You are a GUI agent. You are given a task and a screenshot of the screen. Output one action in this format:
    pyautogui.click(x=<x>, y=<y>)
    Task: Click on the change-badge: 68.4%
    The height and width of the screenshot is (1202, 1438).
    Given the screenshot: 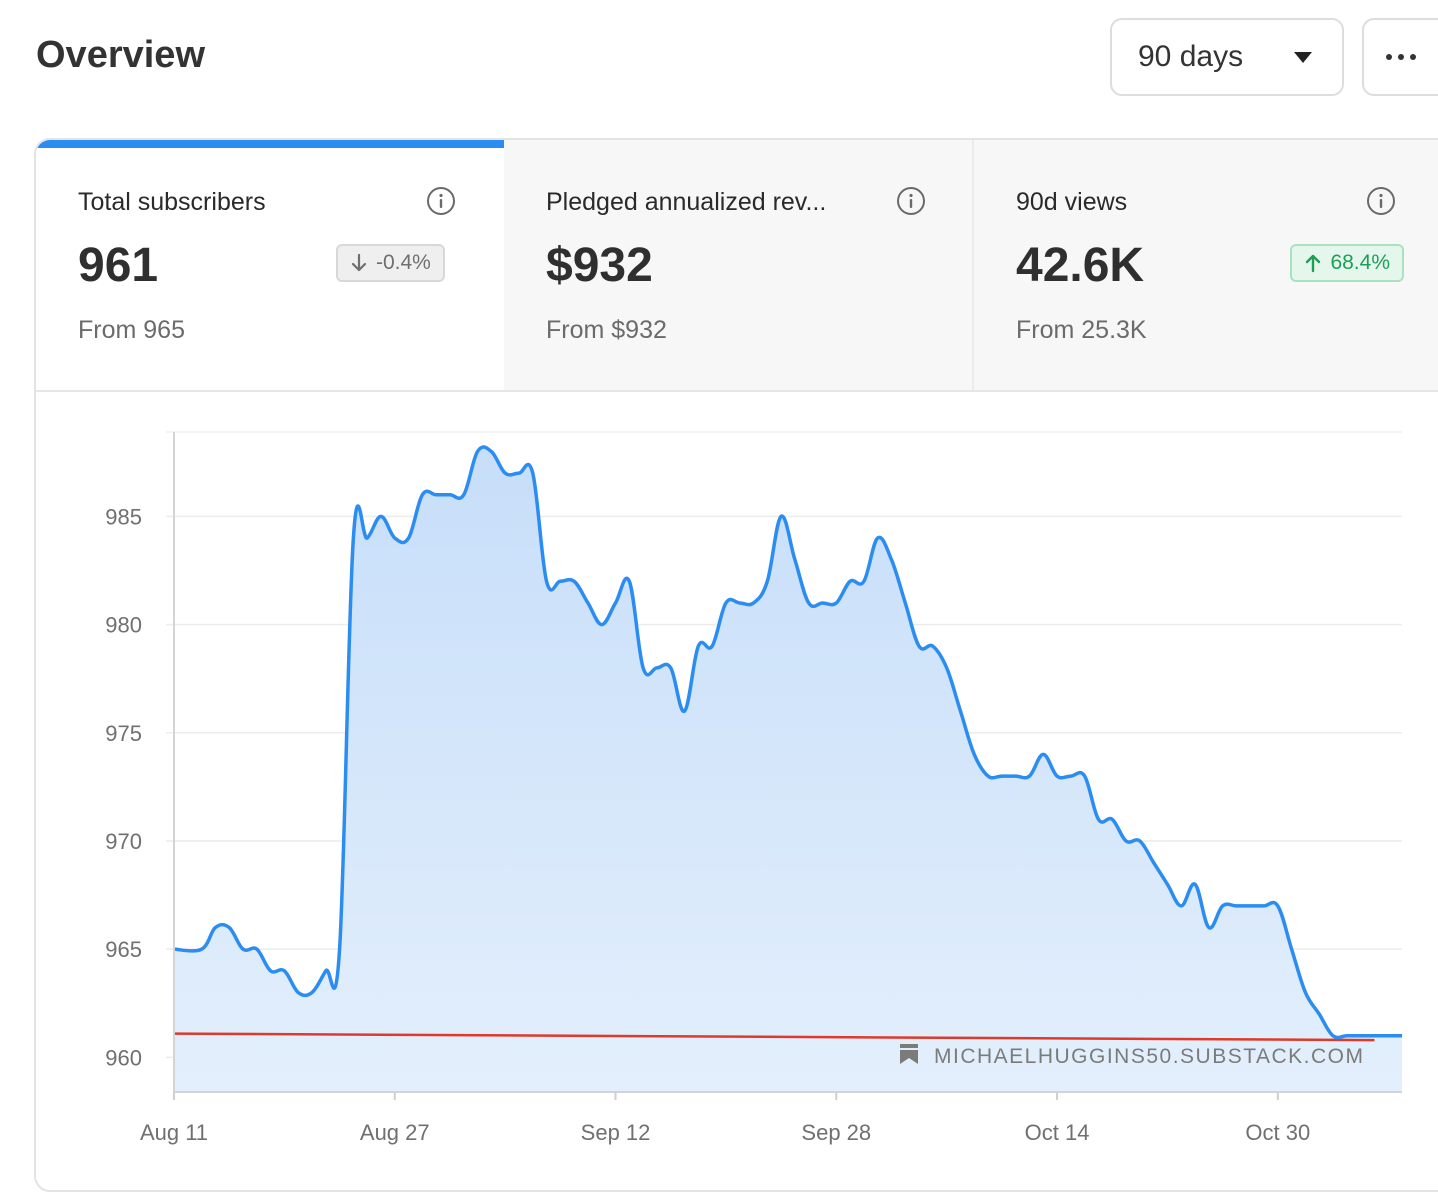 What is the action you would take?
    pyautogui.click(x=1347, y=263)
    